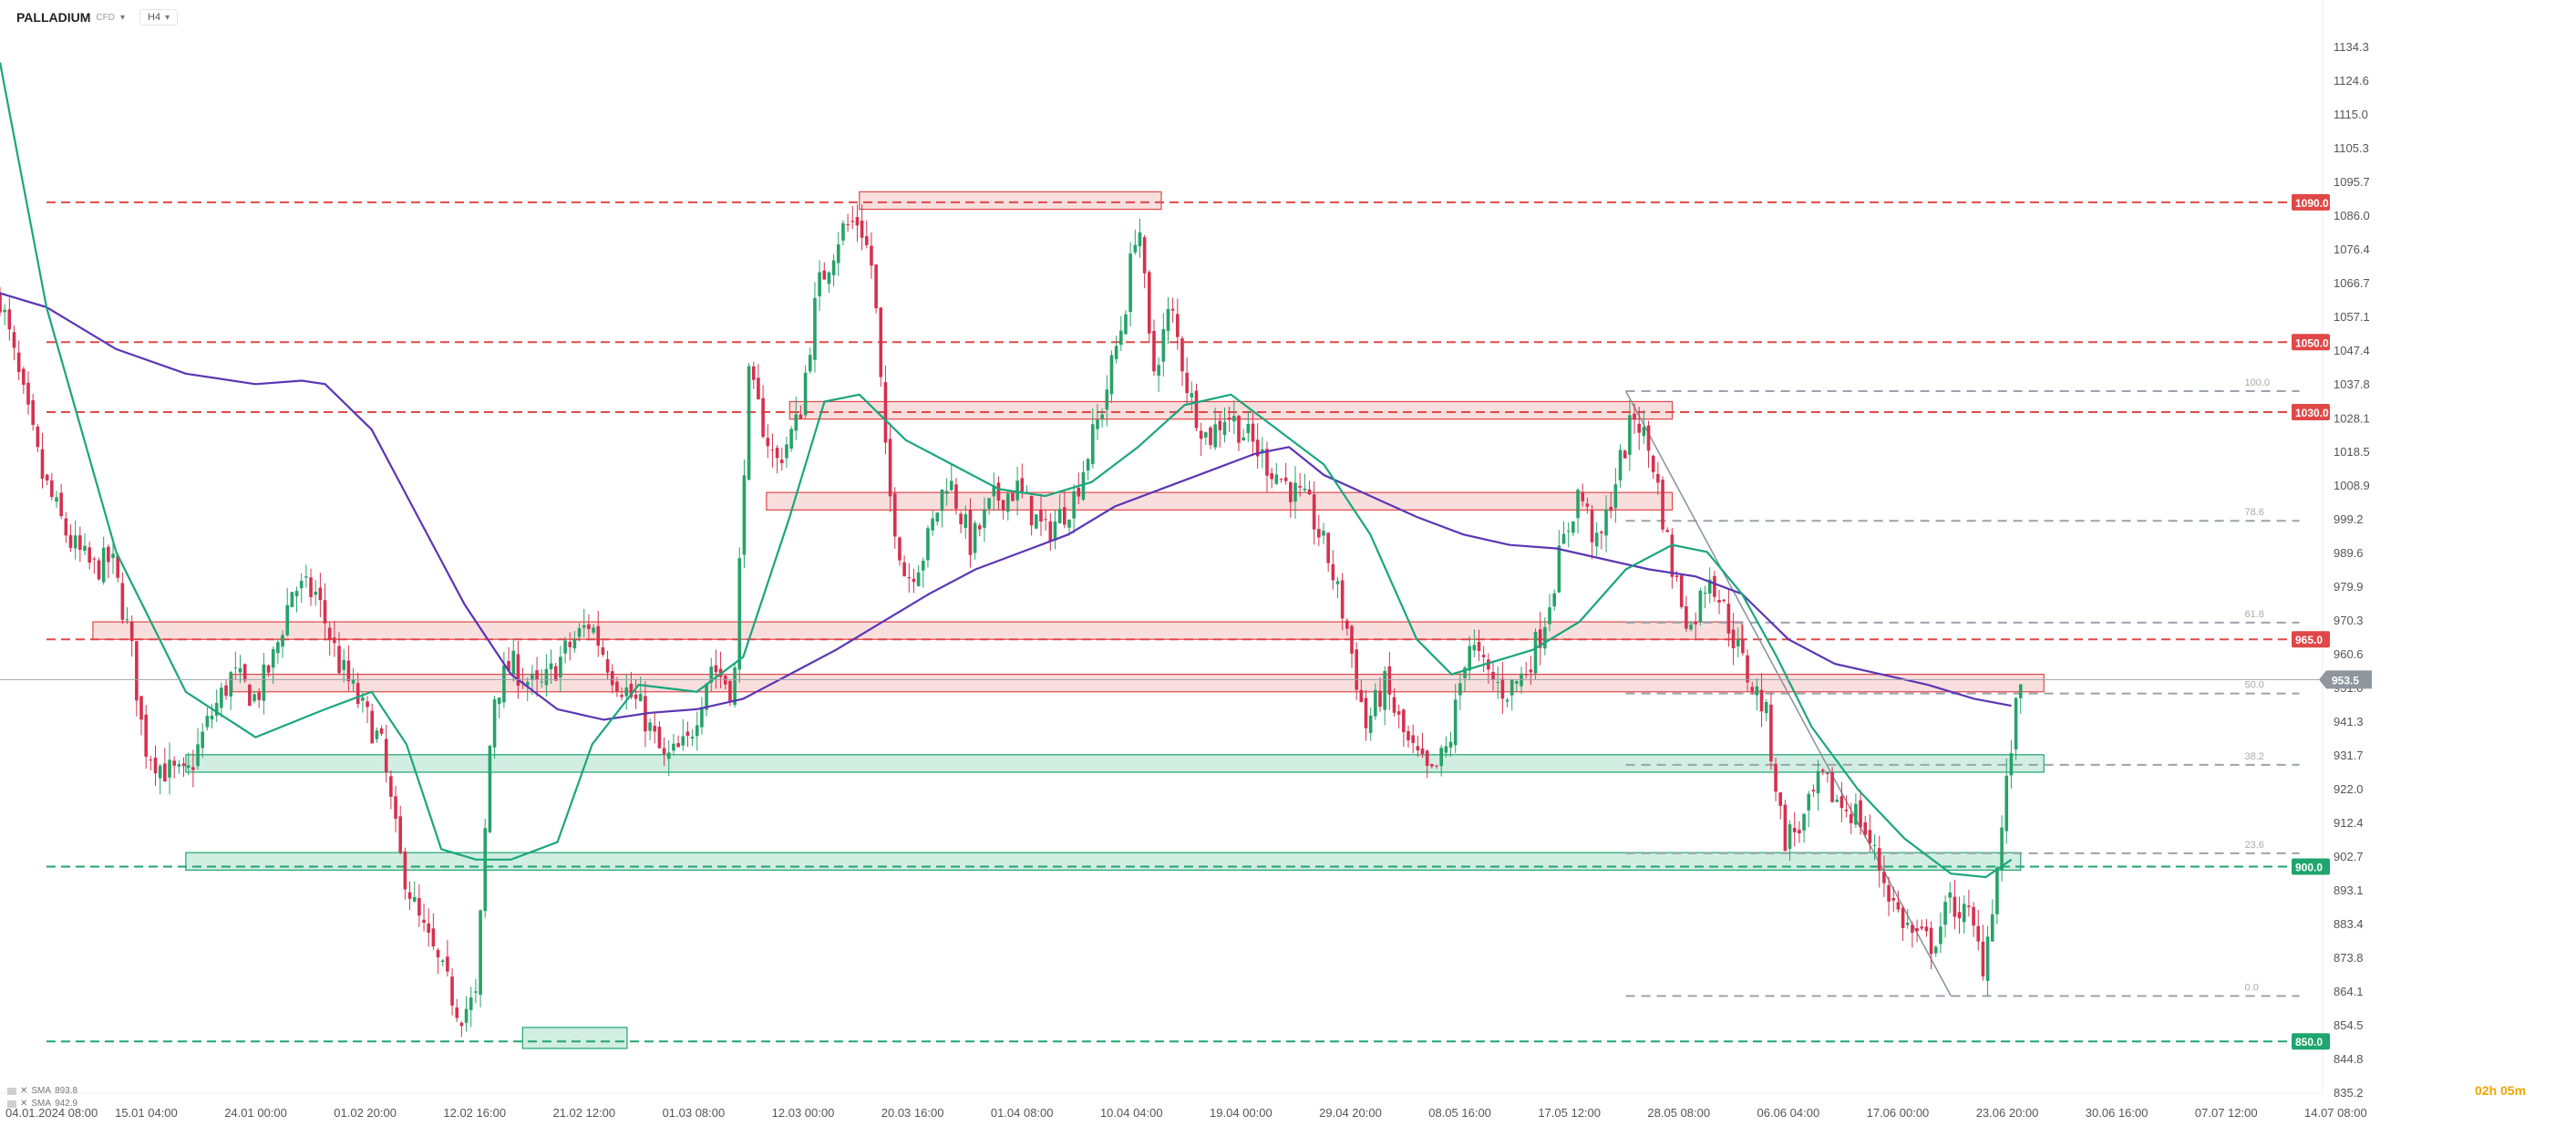 The width and height of the screenshot is (2576, 1126). I want to click on time-tick-label: 08.05 16:00, so click(1459, 1113).